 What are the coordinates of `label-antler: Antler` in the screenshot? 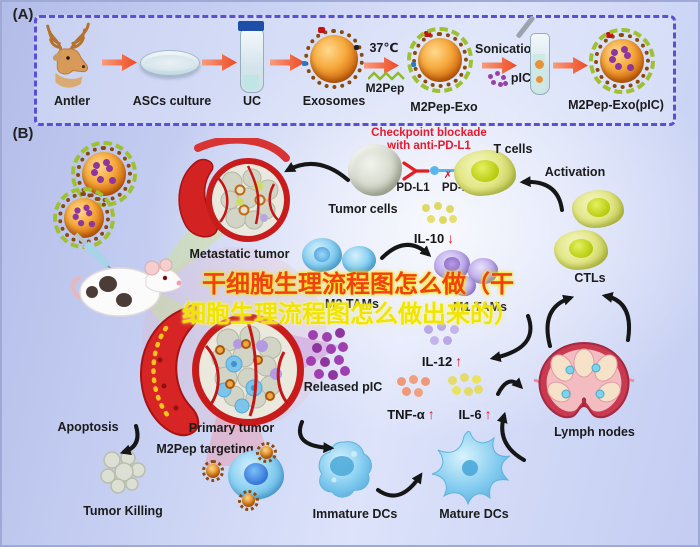 It's located at (72, 101).